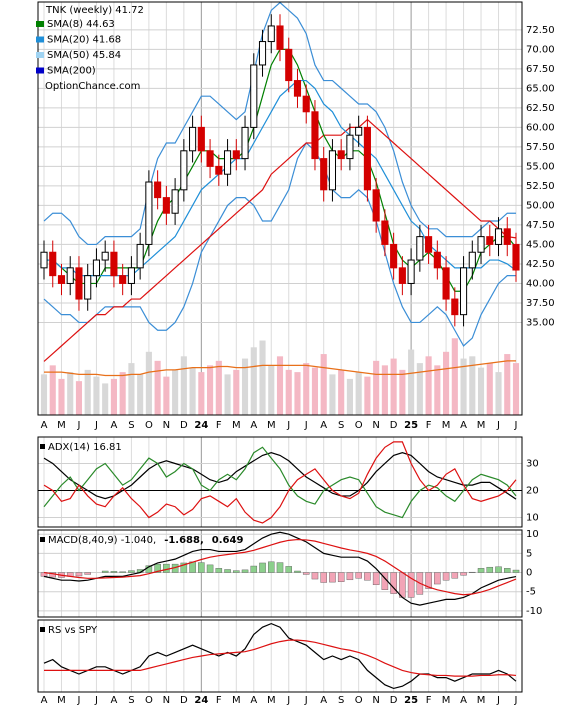  I want to click on y-tick-label: 20, so click(532, 491).